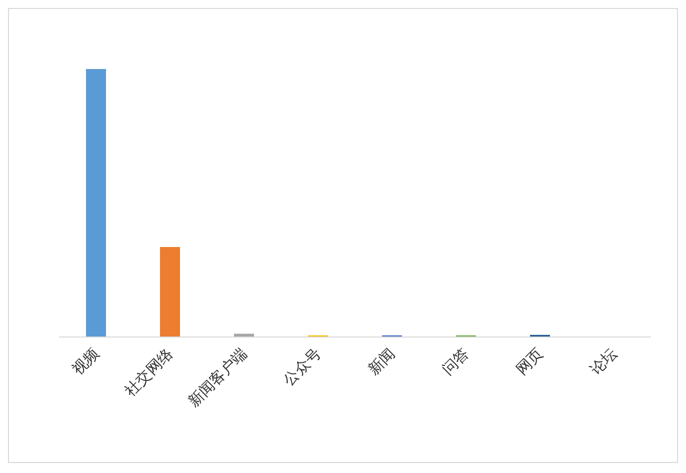 This screenshot has width=686, height=473. What do you see at coordinates (455, 361) in the screenshot?
I see `x-tick-label: 问答` at bounding box center [455, 361].